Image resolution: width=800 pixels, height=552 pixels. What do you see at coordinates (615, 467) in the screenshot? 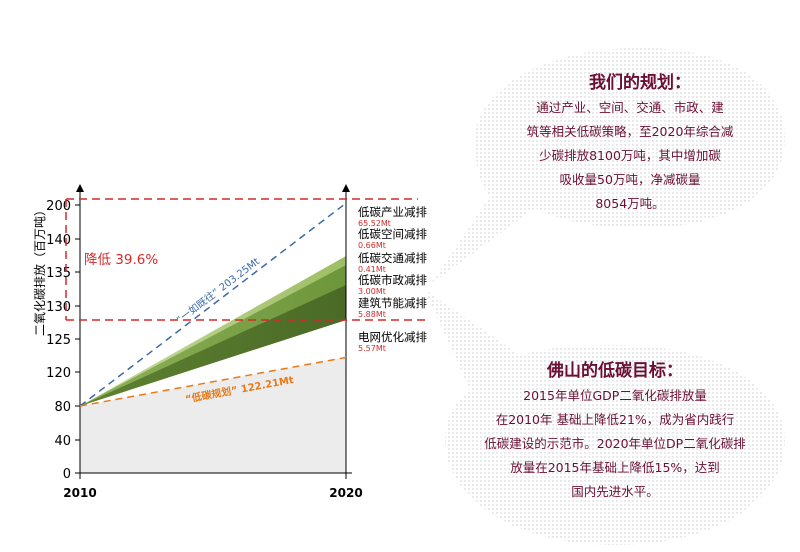
I see `bottom-bubble-line: 放量在2015年基础上降低15%，达到` at bounding box center [615, 467].